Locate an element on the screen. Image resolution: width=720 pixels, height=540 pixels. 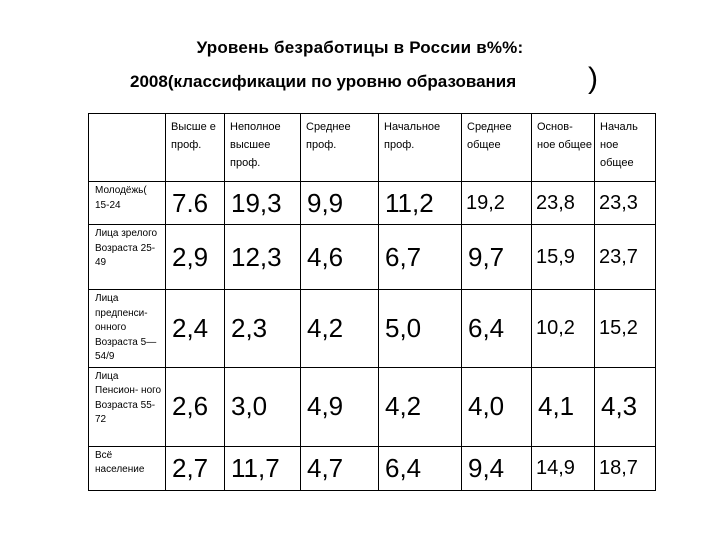
row-label: Лица Пенсион- ного Возраста 55-72 is located at coordinates (127, 406).